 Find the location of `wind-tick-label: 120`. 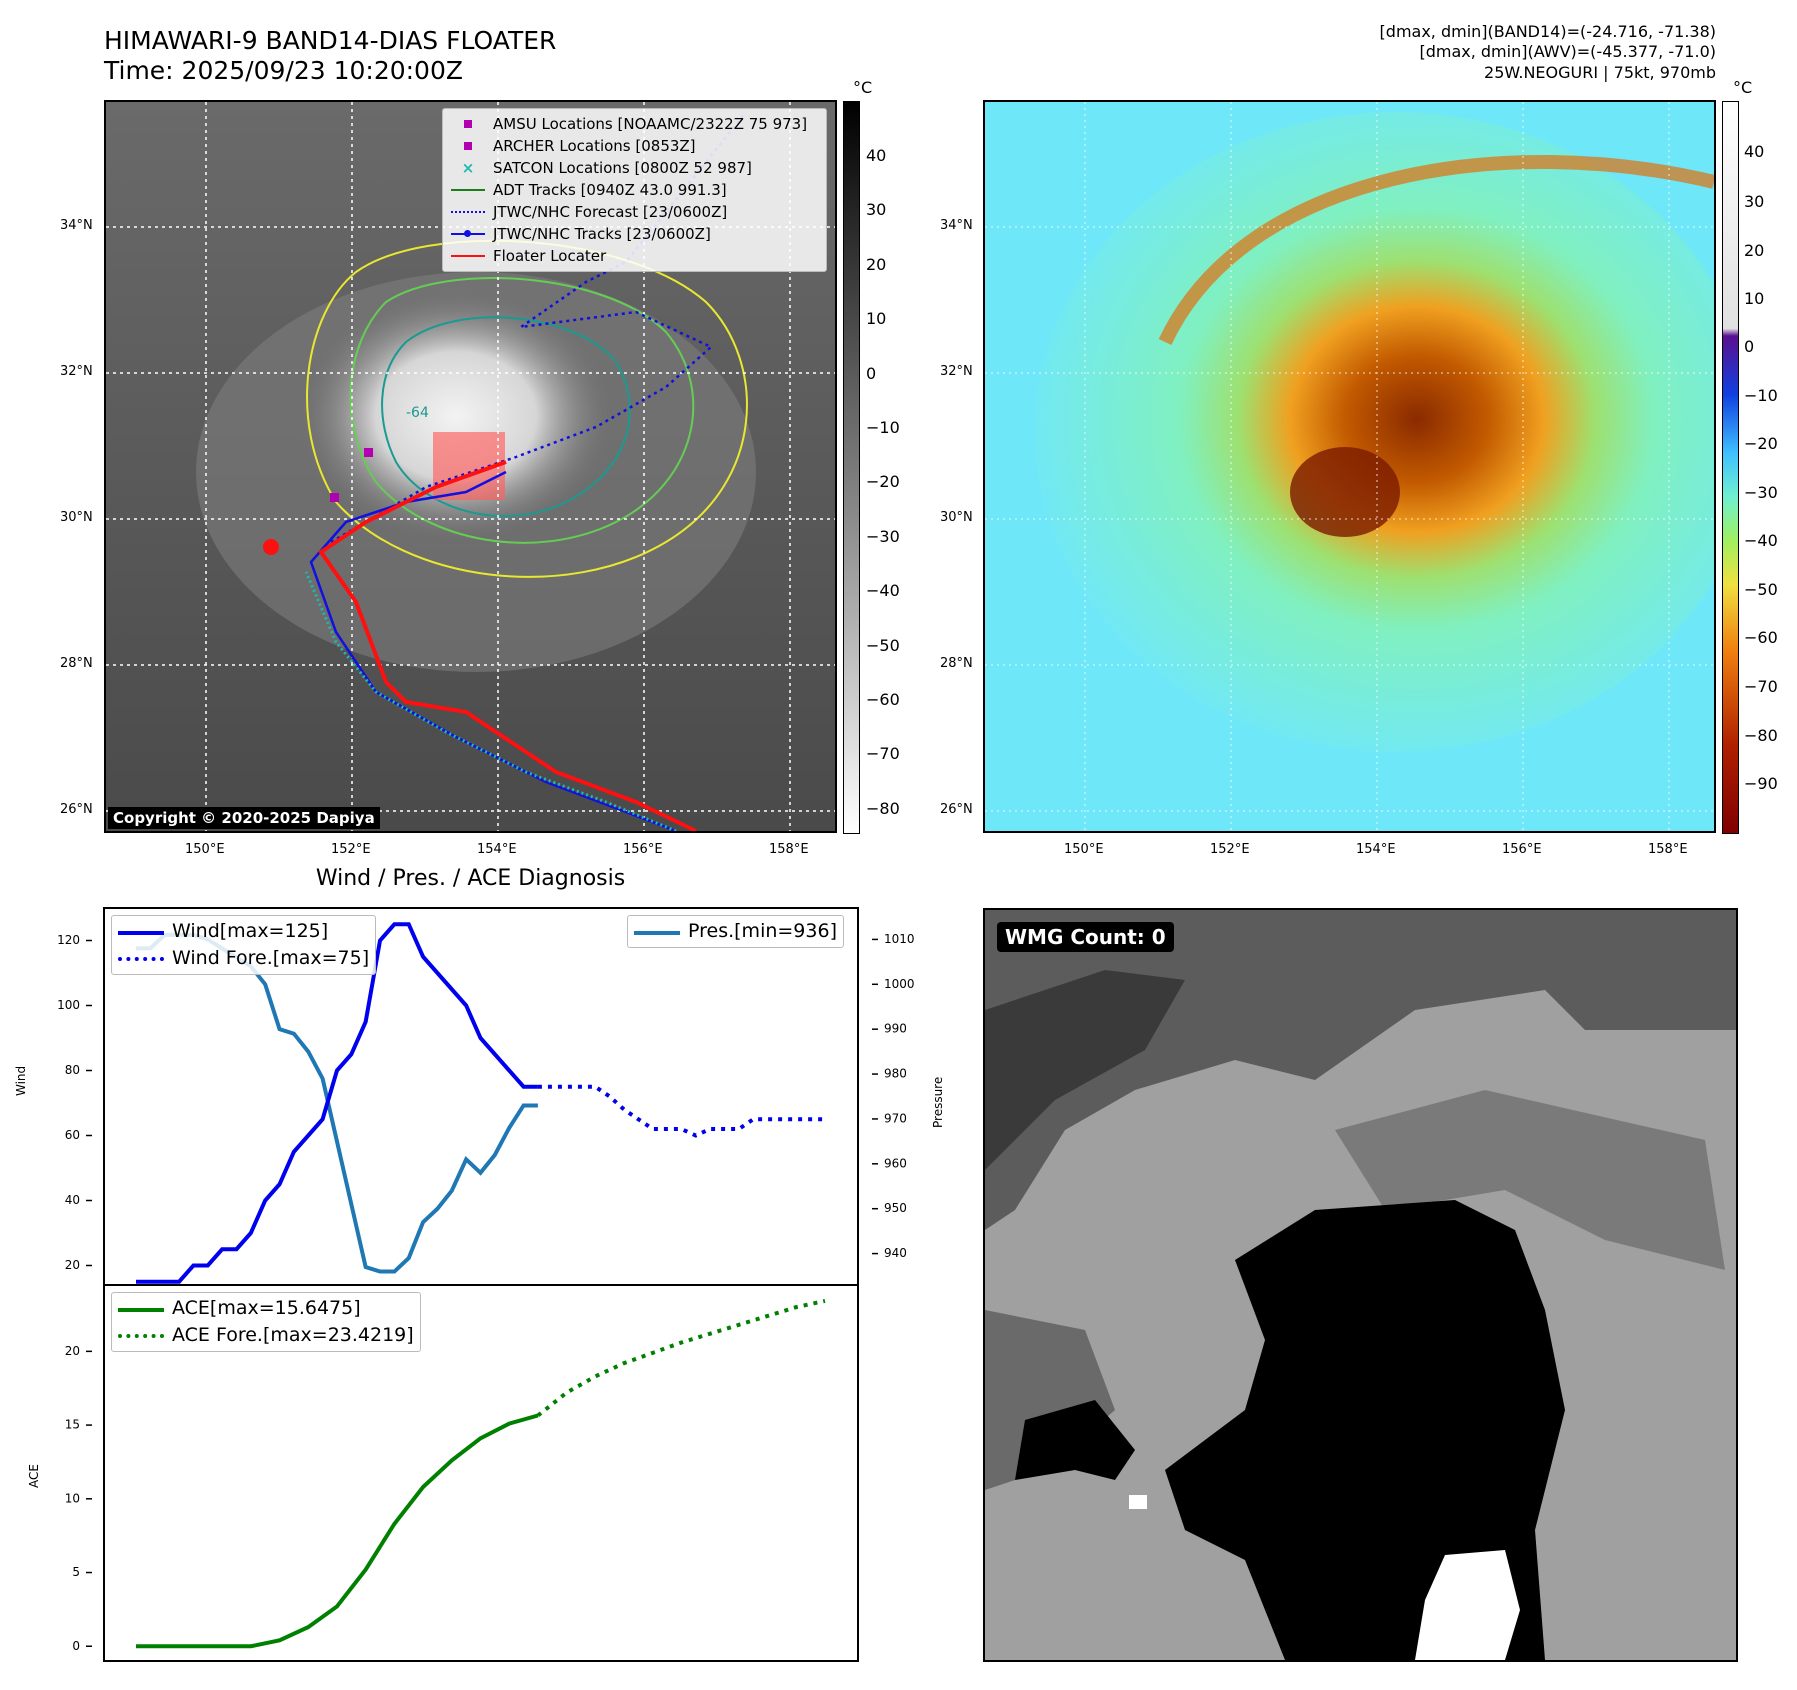

wind-tick-label: 120 is located at coordinates (68, 940).